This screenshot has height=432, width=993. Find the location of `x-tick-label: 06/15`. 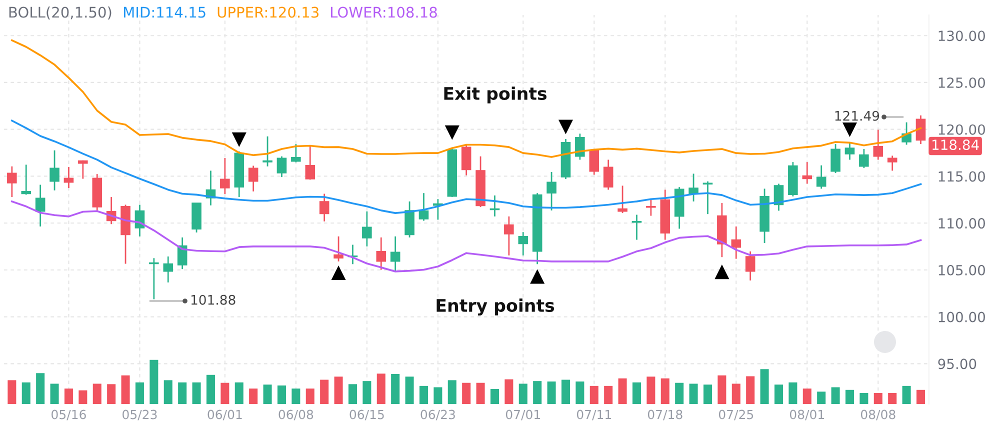

x-tick-label: 06/15 is located at coordinates (367, 415).